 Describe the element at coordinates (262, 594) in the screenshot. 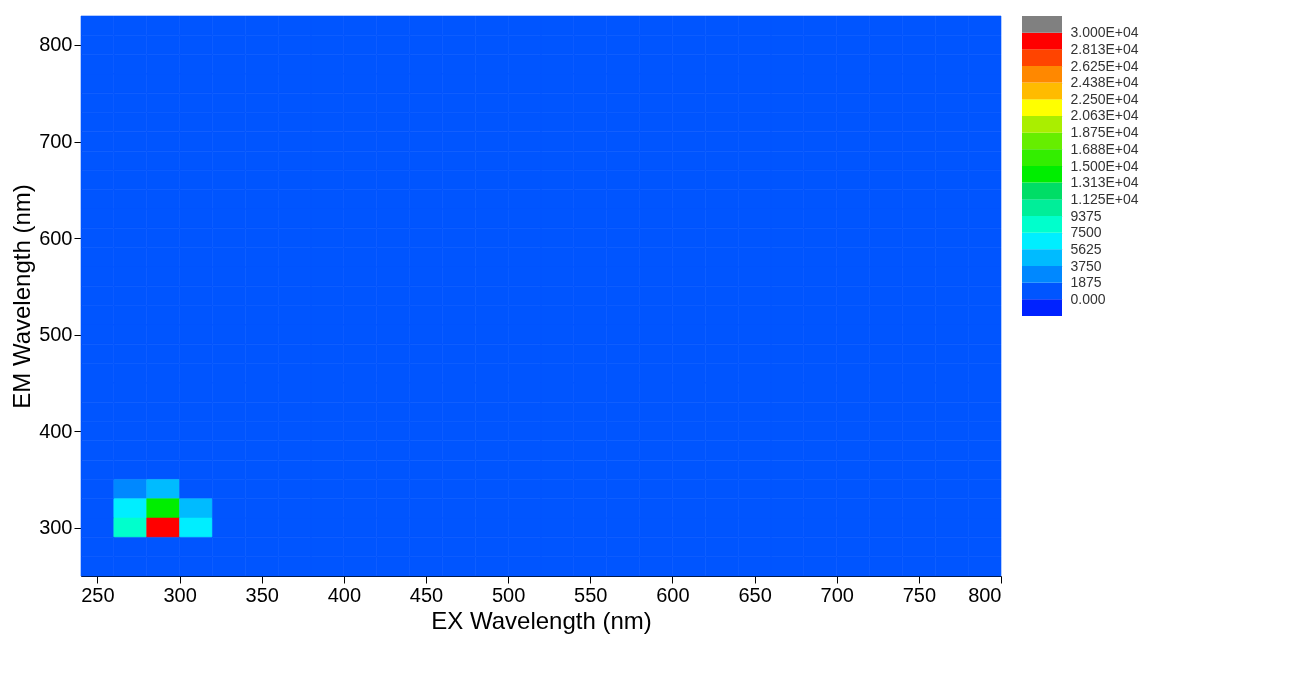

I see `x-tick-label: 350` at that location.